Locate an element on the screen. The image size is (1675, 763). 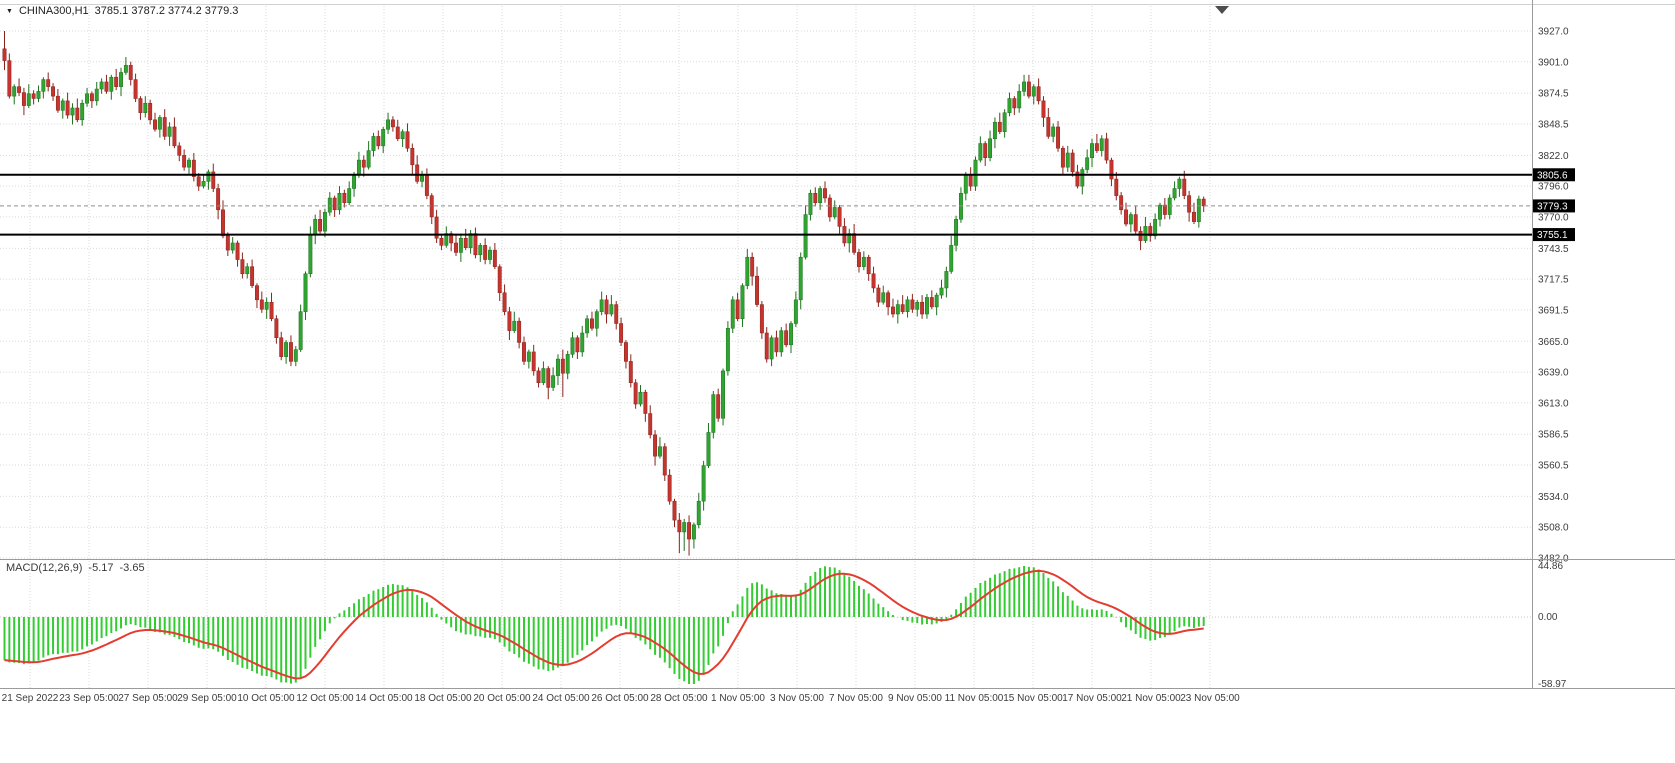
price-axis-label: 3691.5 is located at coordinates (1553, 310).